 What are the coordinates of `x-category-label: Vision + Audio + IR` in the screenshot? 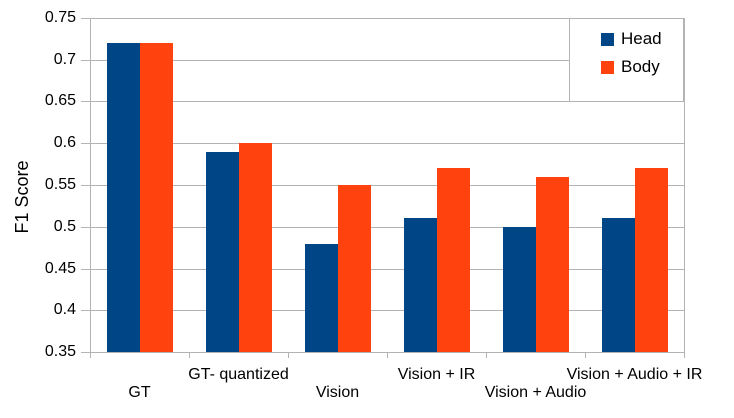 It's located at (634, 374).